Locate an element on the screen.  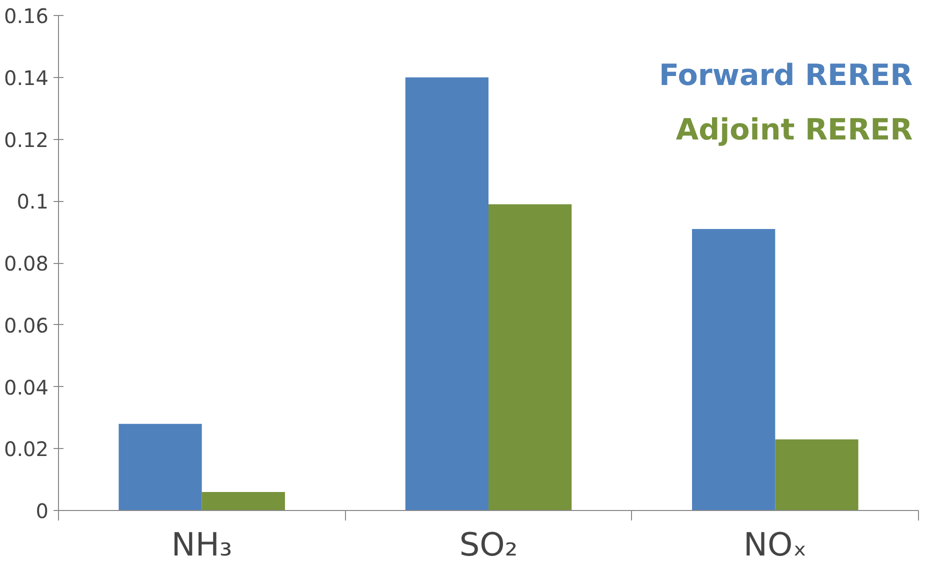
y-tick-label: 0.06 is located at coordinates (26, 325).